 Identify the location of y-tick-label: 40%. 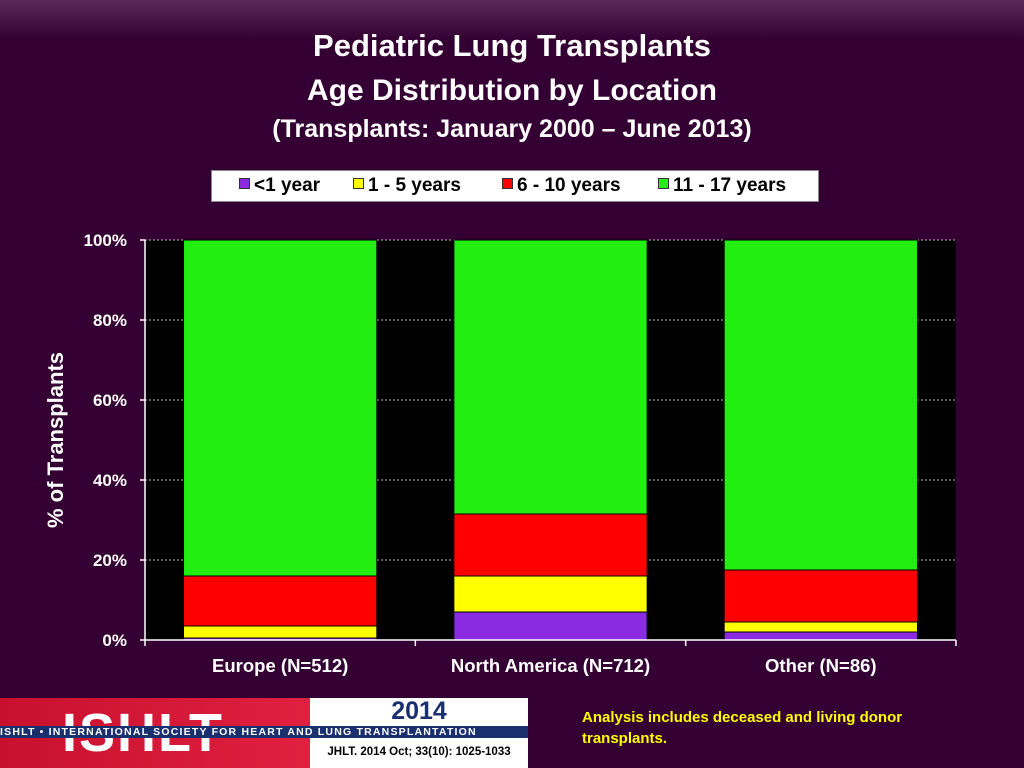
(110, 480).